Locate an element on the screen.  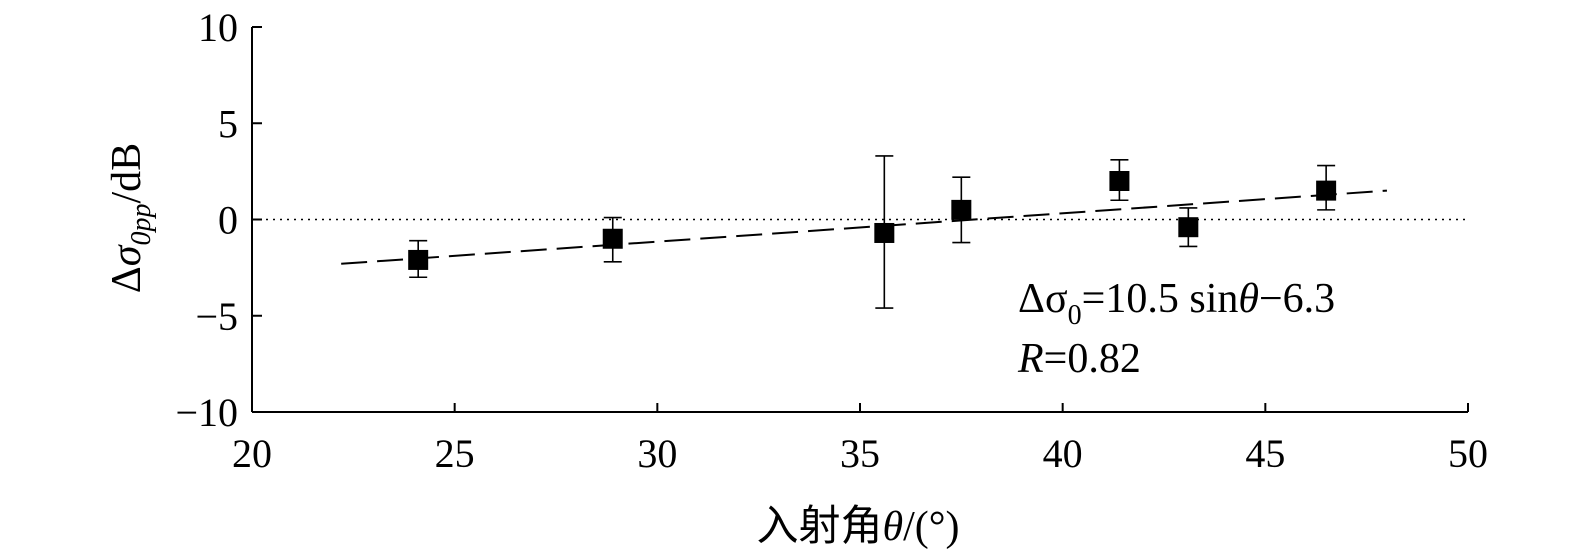
y-axis-title-sub: 0pp is located at coordinates (141, 224).